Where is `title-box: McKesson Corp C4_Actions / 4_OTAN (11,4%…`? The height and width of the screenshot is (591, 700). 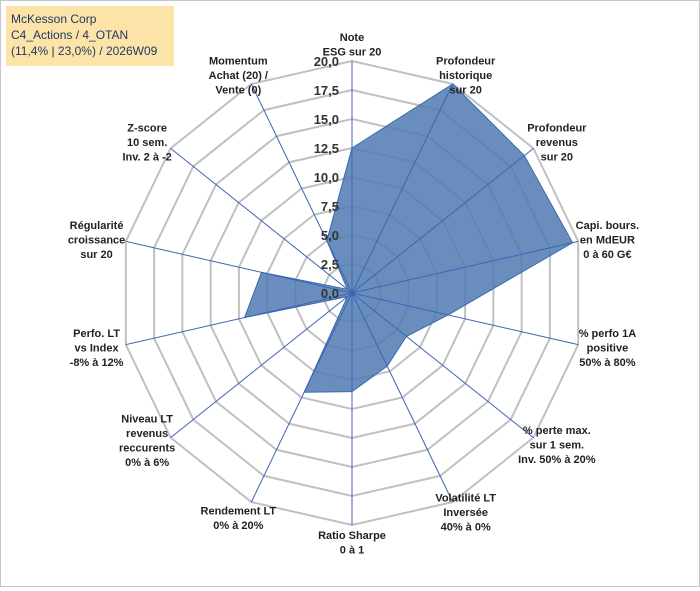
title-box: McKesson Corp C4_Actions / 4_OTAN (11,4%… is located at coordinates (90, 36).